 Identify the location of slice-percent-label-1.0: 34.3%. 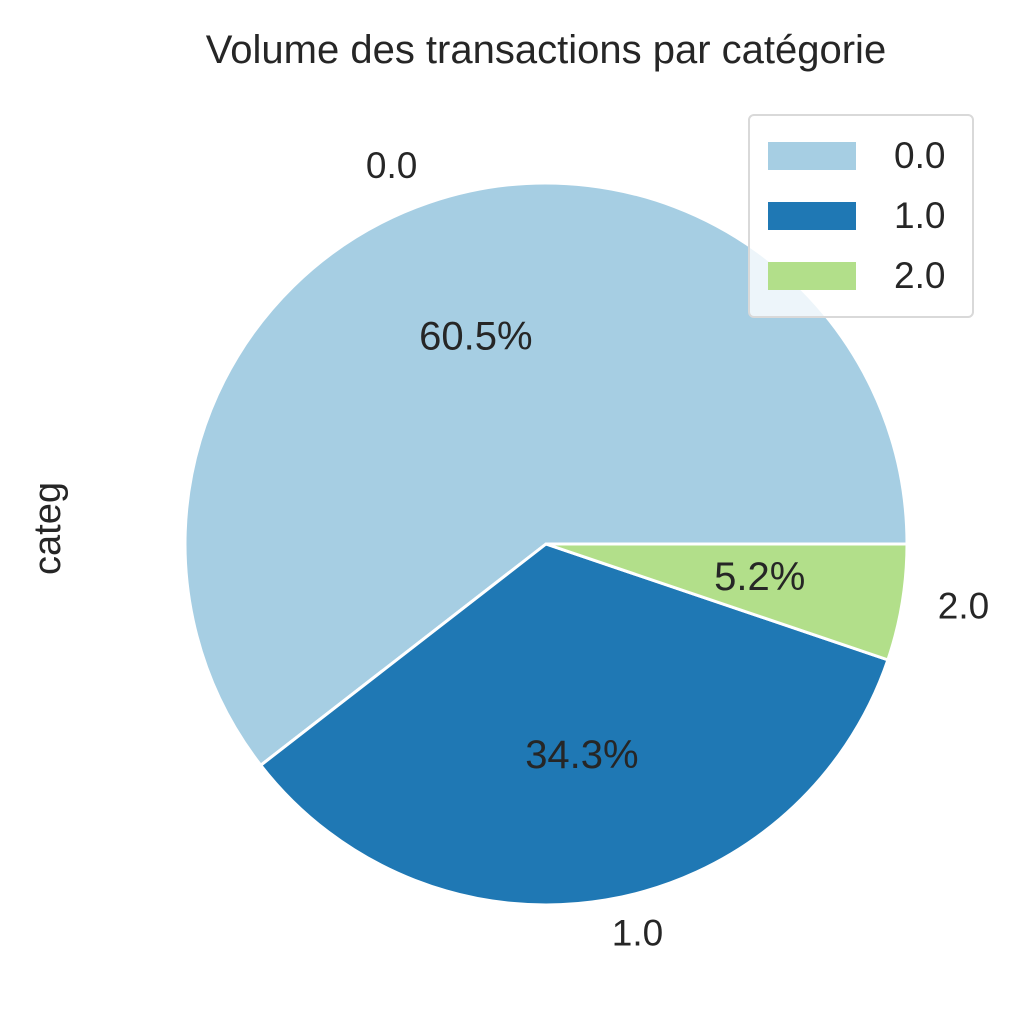
(581, 755).